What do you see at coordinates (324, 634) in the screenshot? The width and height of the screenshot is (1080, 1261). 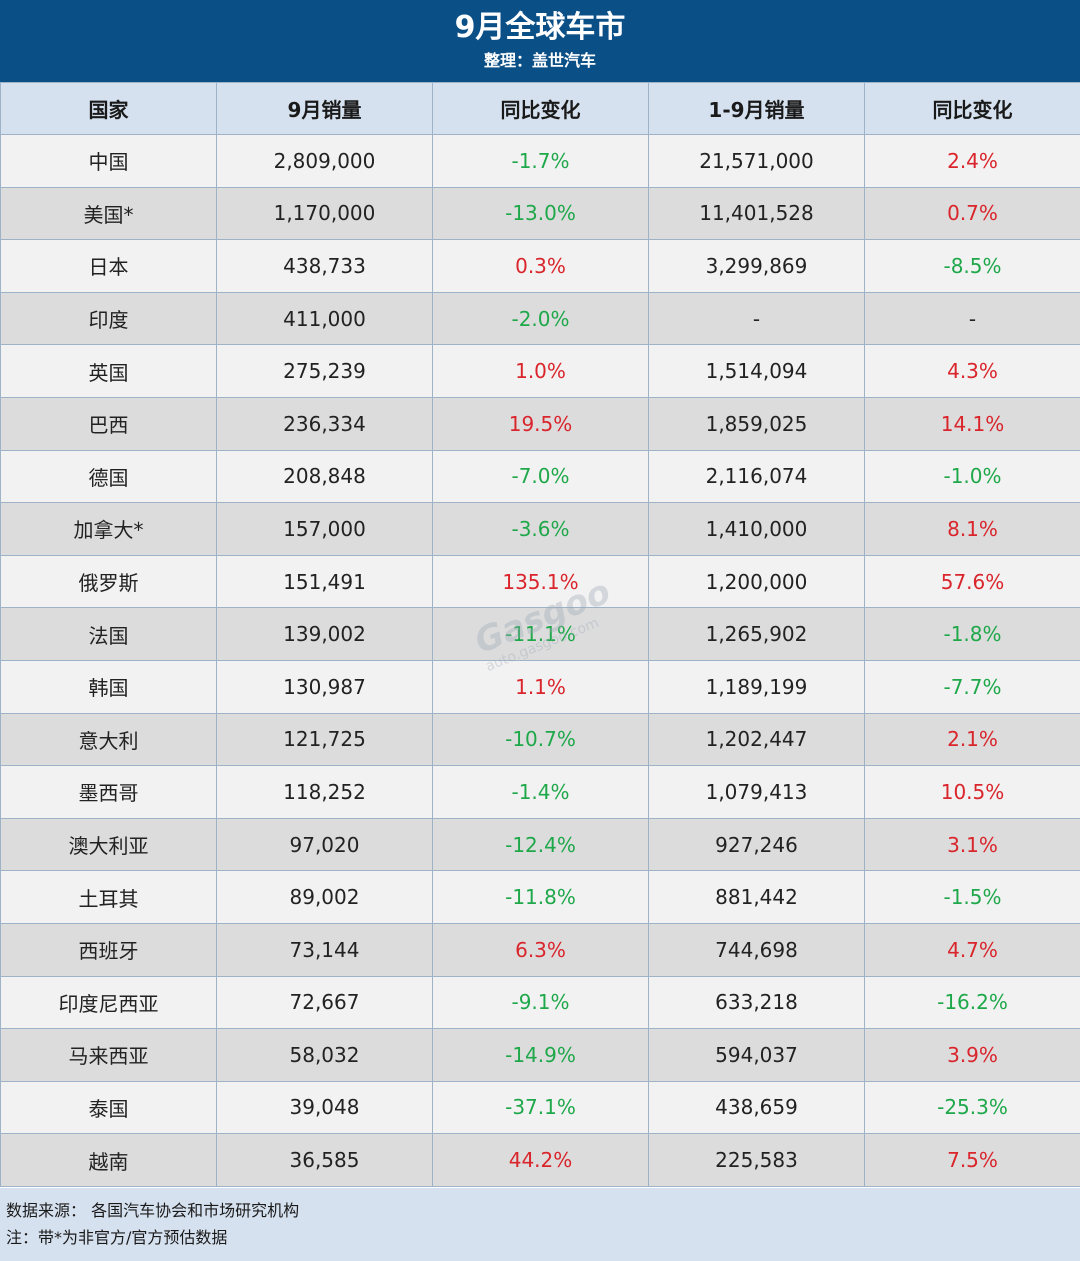 I see `cell-sep-sales: 139,002` at bounding box center [324, 634].